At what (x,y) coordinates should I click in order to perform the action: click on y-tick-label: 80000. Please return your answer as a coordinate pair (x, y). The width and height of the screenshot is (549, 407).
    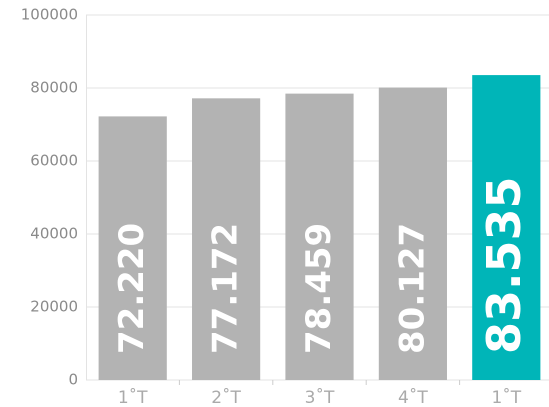
    Looking at the image, I should click on (54, 88).